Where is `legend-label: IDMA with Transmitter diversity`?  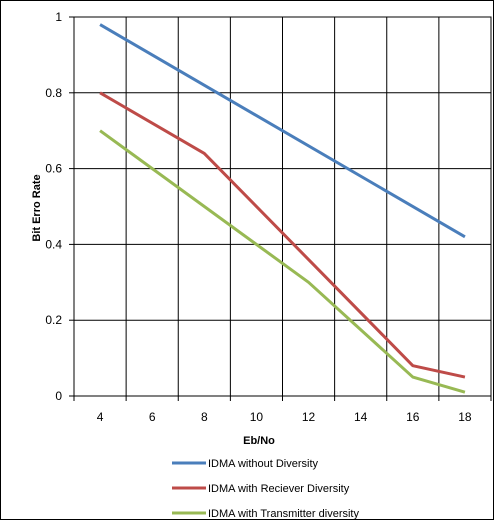
legend-label: IDMA with Transmitter diversity is located at coordinates (283, 514).